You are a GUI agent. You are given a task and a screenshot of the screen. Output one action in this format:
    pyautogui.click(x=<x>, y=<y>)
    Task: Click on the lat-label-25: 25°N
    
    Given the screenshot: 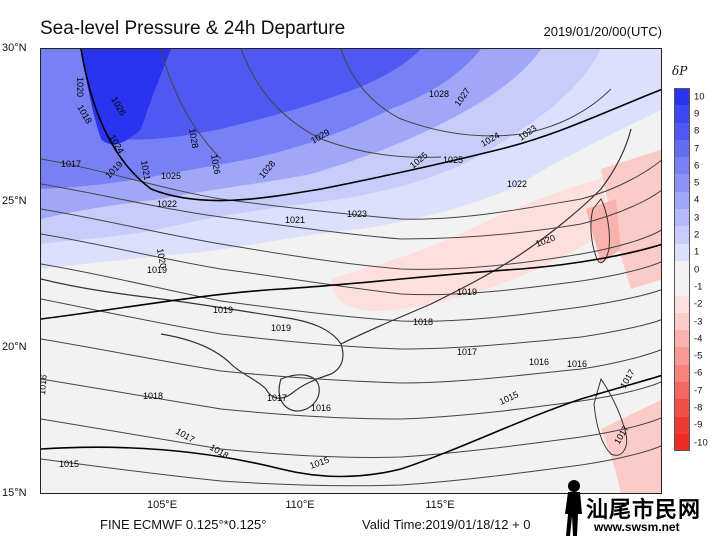 What is the action you would take?
    pyautogui.click(x=14, y=201)
    